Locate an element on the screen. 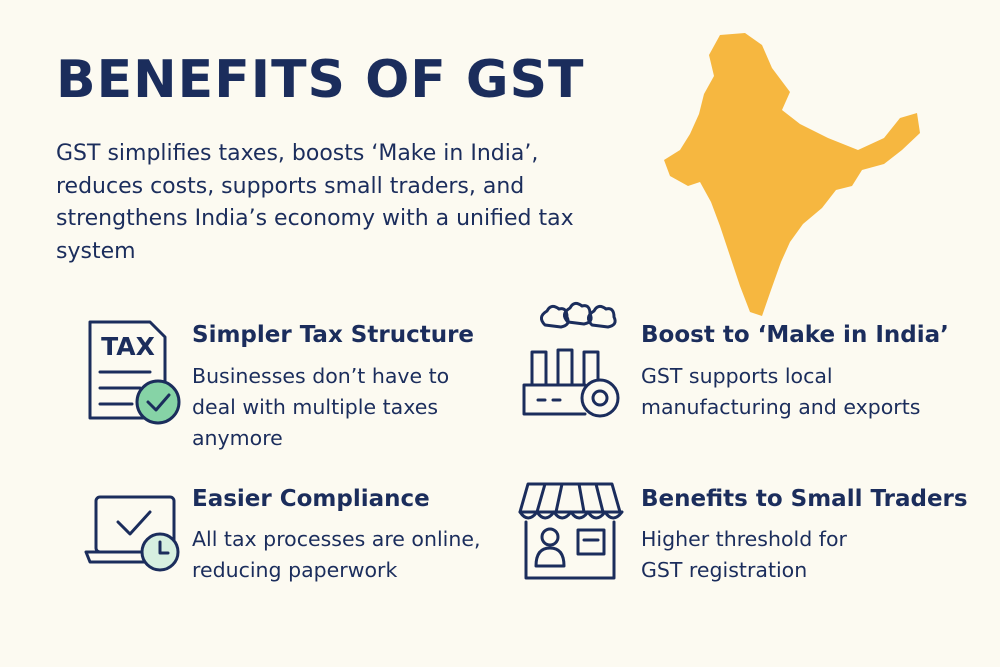 This screenshot has height=667, width=1000. tax-icon: TAX is located at coordinates (134, 372).